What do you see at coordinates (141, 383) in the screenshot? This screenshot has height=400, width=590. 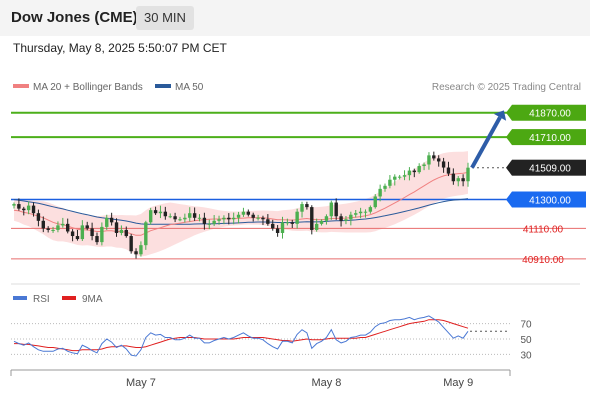 I see `time-axis-label: May 7` at bounding box center [141, 383].